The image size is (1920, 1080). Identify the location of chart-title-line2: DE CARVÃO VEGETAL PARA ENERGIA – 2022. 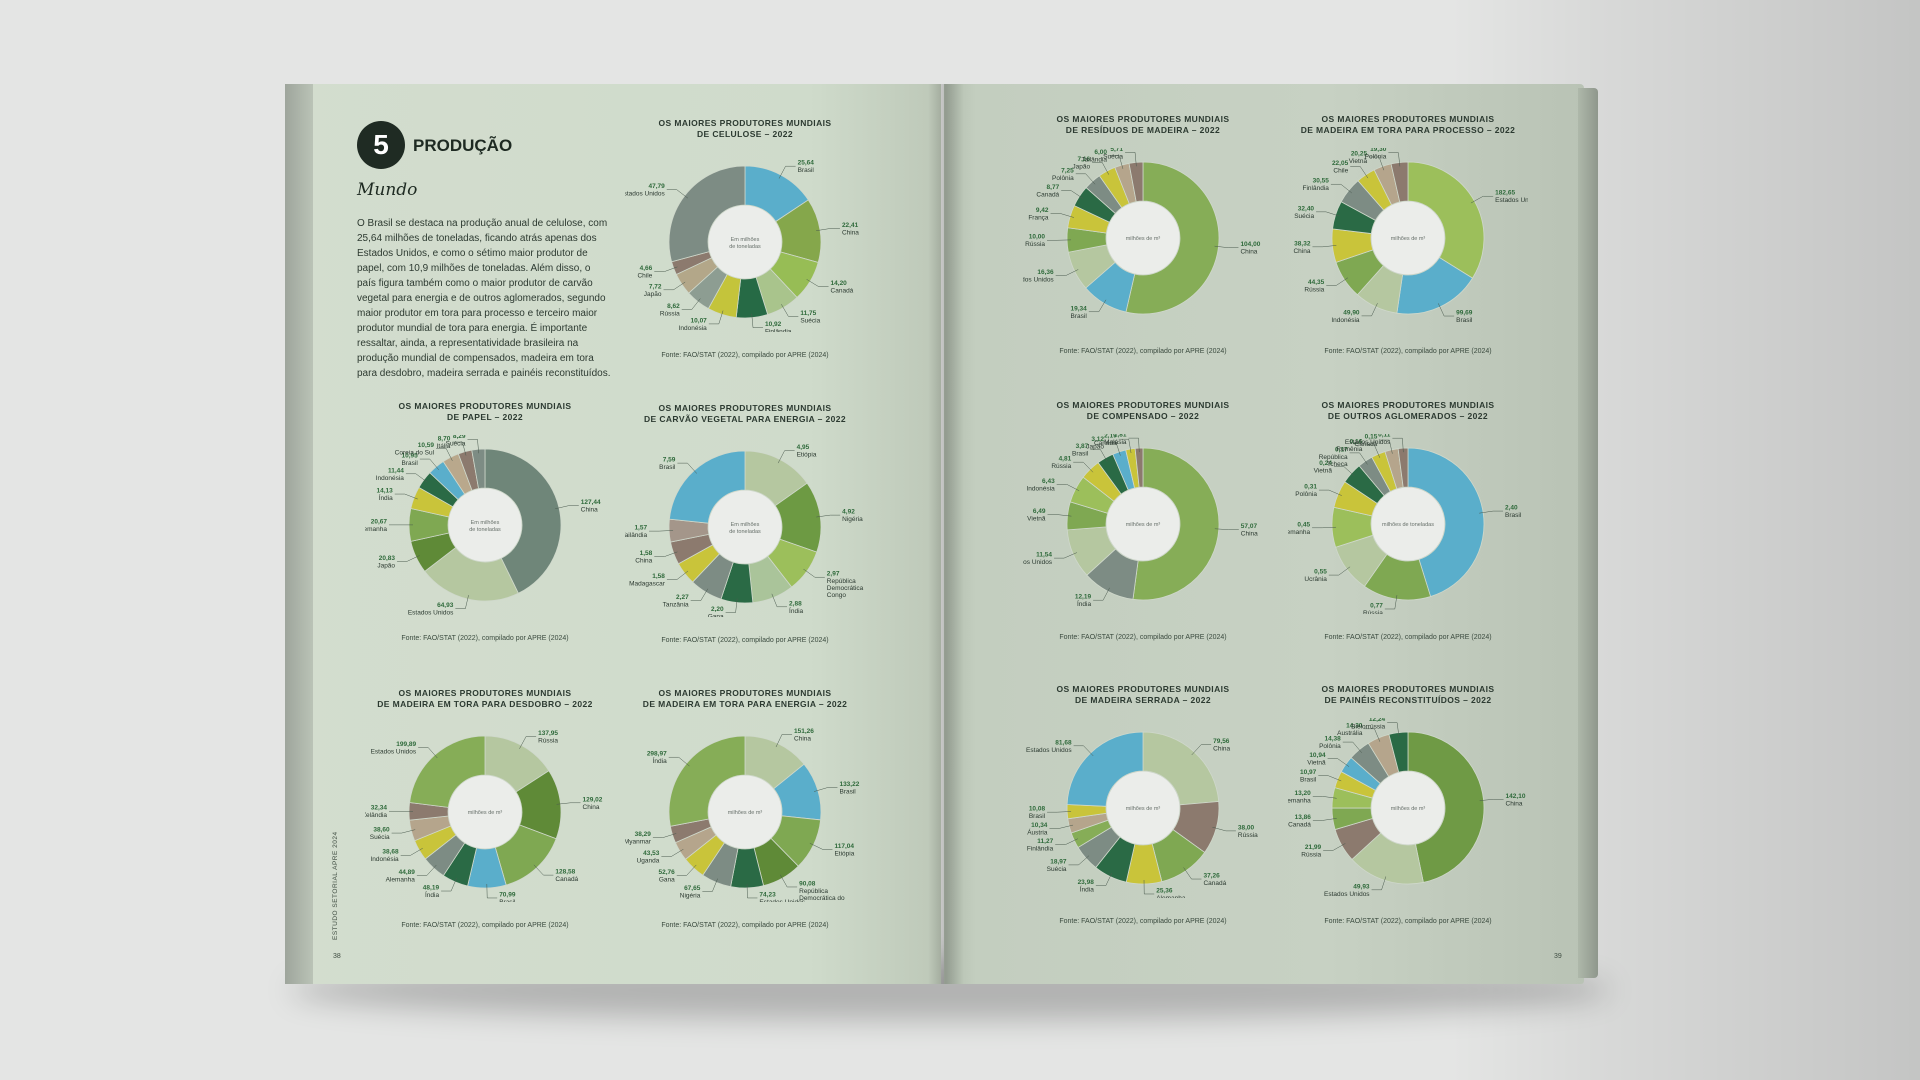
(744, 419).